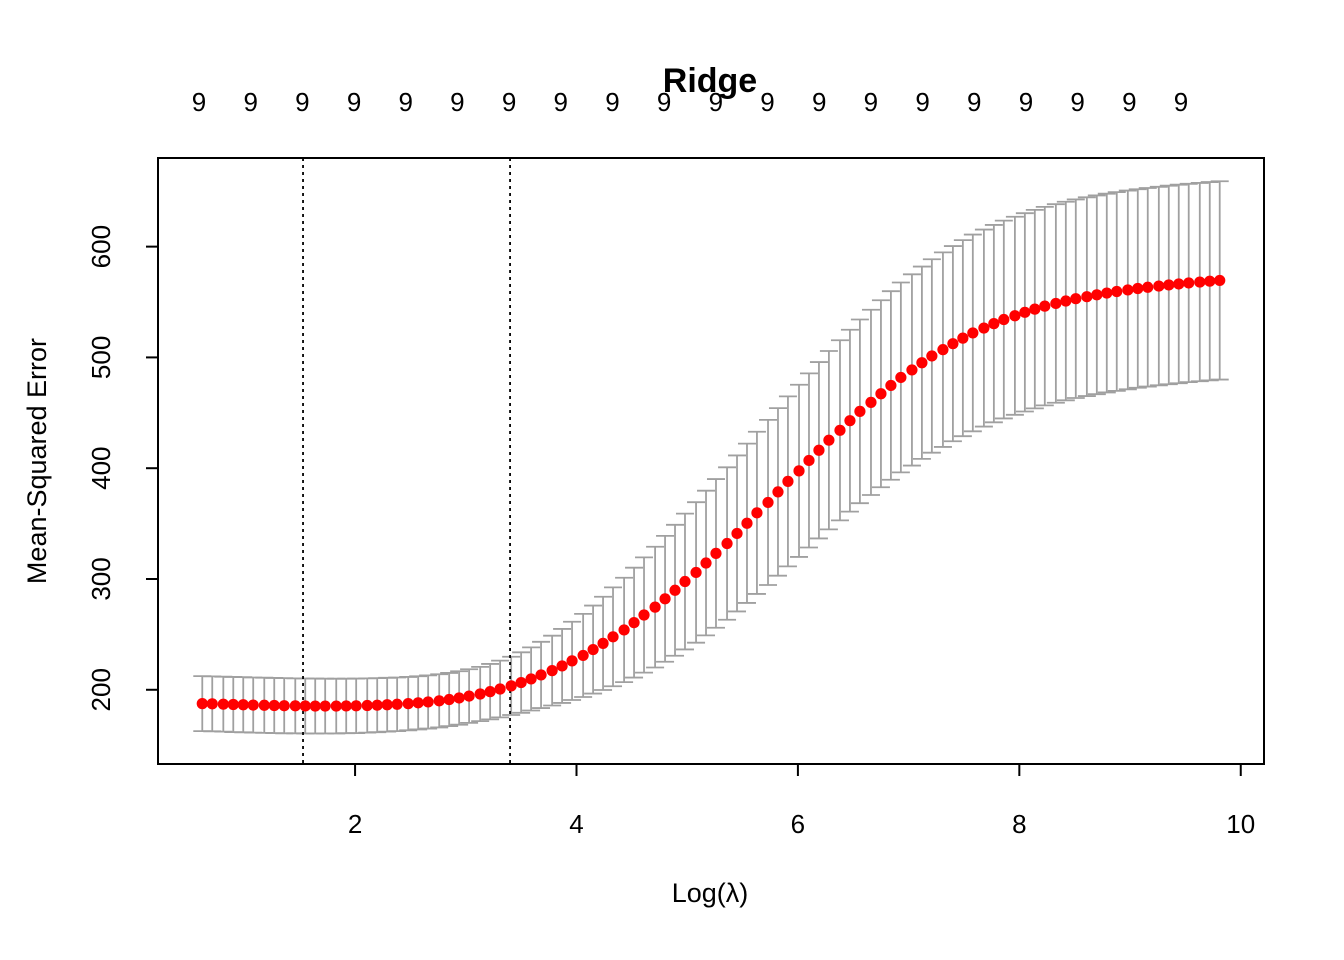 The image size is (1344, 960). I want to click on y-tick-label: 300, so click(101, 578).